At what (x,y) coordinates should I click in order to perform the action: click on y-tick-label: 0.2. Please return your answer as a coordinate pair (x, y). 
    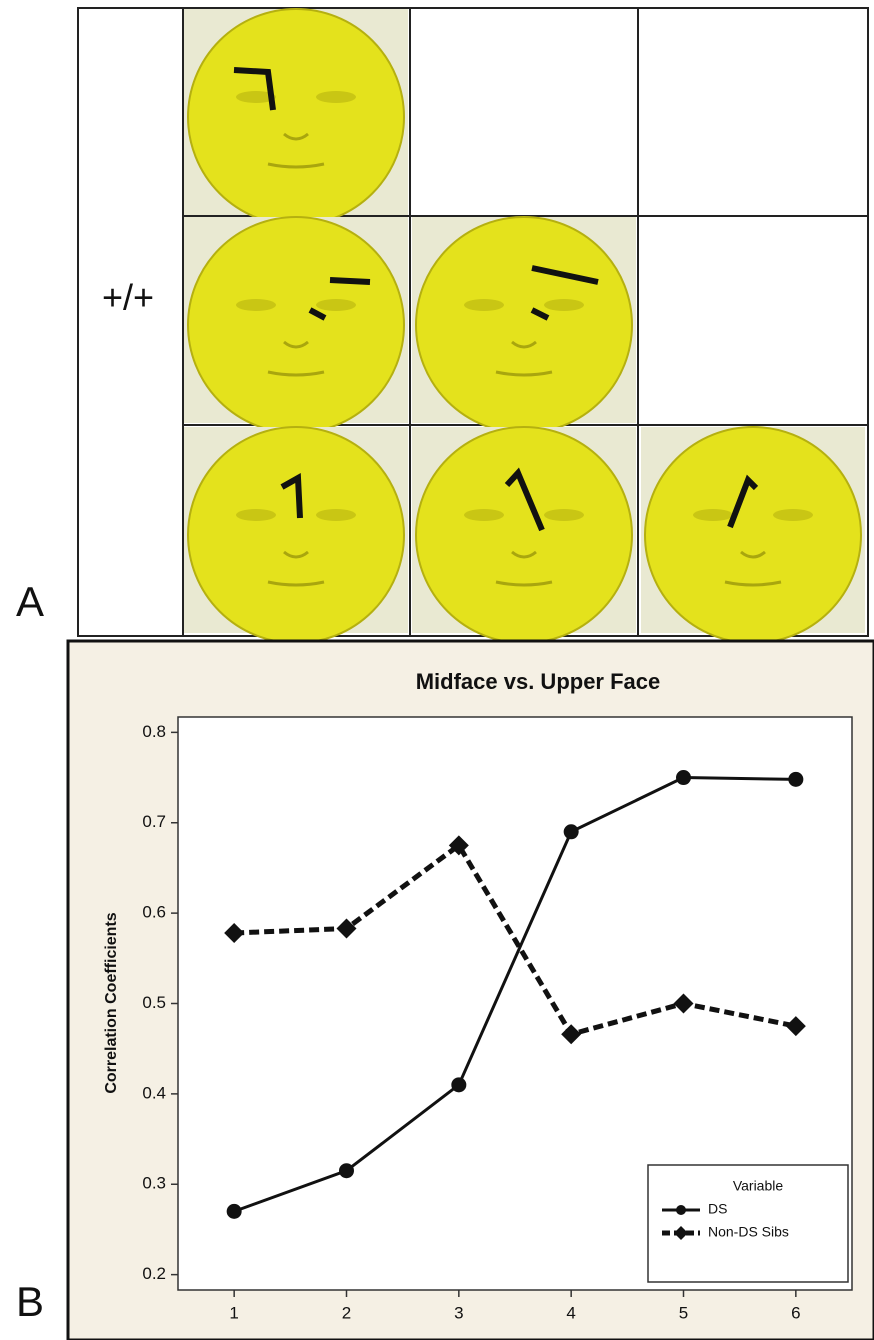
    Looking at the image, I should click on (154, 1273).